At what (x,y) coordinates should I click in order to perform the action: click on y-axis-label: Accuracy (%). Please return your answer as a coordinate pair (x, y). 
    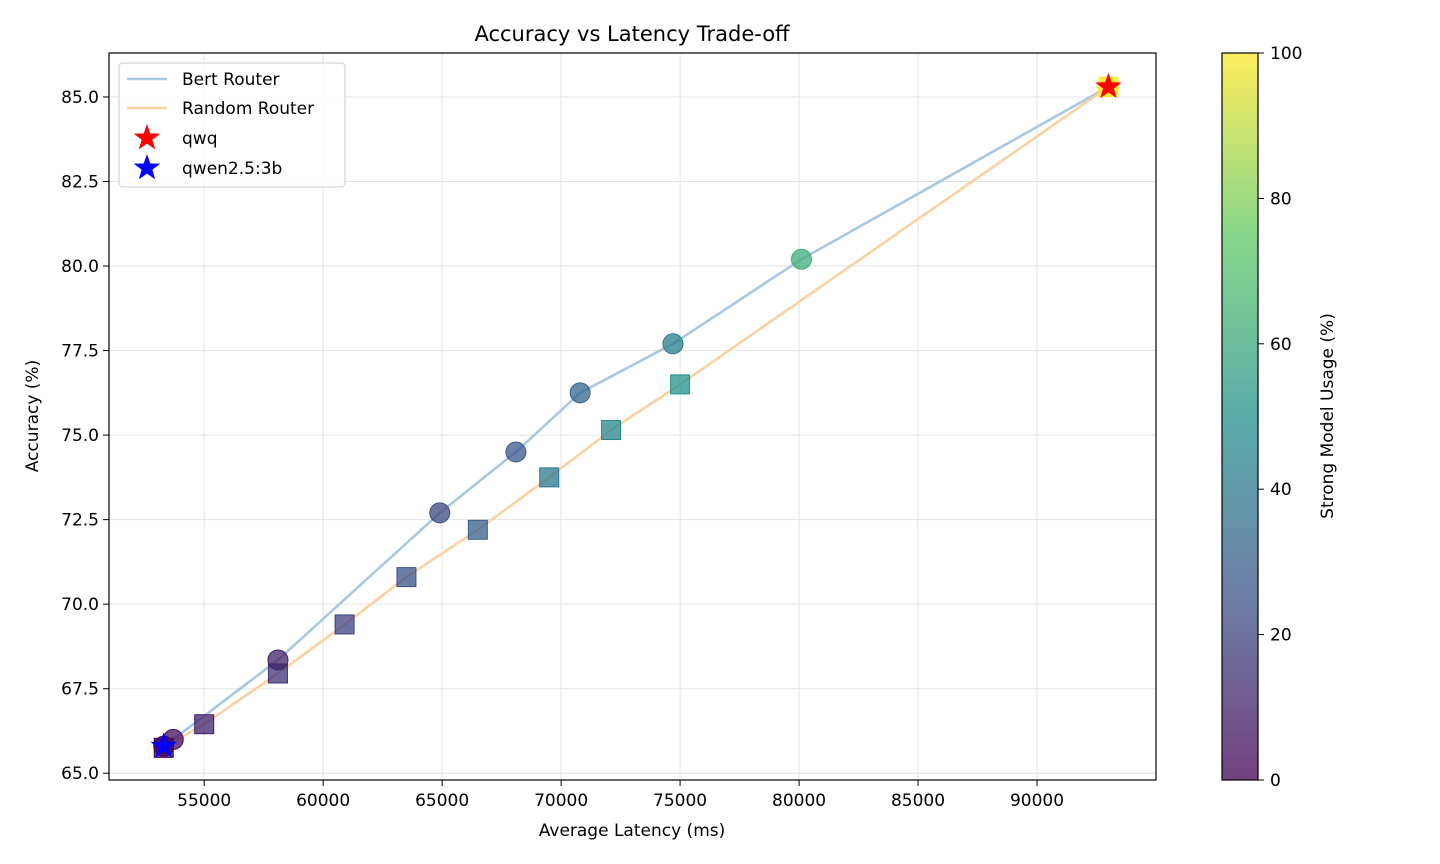
    Looking at the image, I should click on (33, 416).